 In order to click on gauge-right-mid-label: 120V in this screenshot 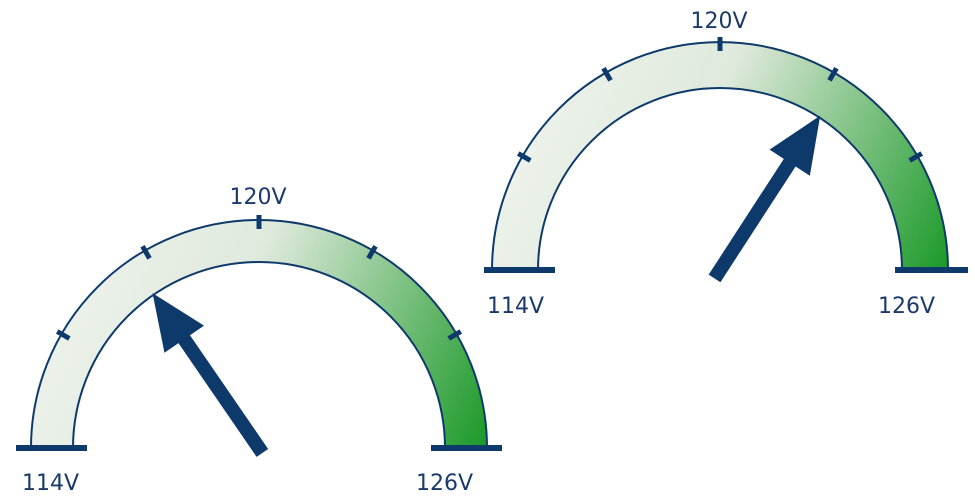, I will do `click(718, 21)`.